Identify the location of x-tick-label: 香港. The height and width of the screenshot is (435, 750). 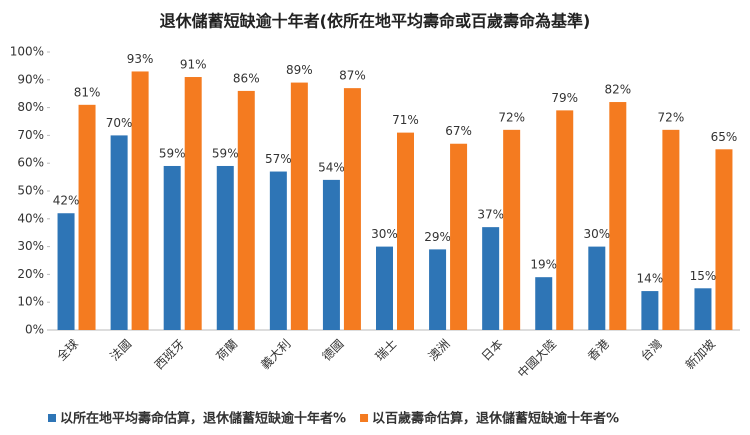
(598, 350).